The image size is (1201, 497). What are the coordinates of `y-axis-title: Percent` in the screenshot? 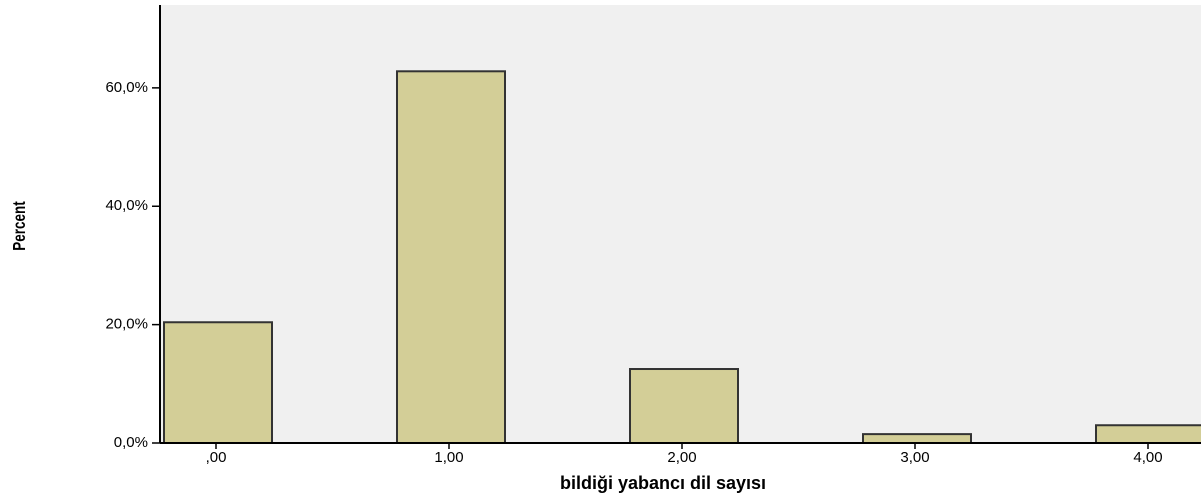 It's located at (19, 226).